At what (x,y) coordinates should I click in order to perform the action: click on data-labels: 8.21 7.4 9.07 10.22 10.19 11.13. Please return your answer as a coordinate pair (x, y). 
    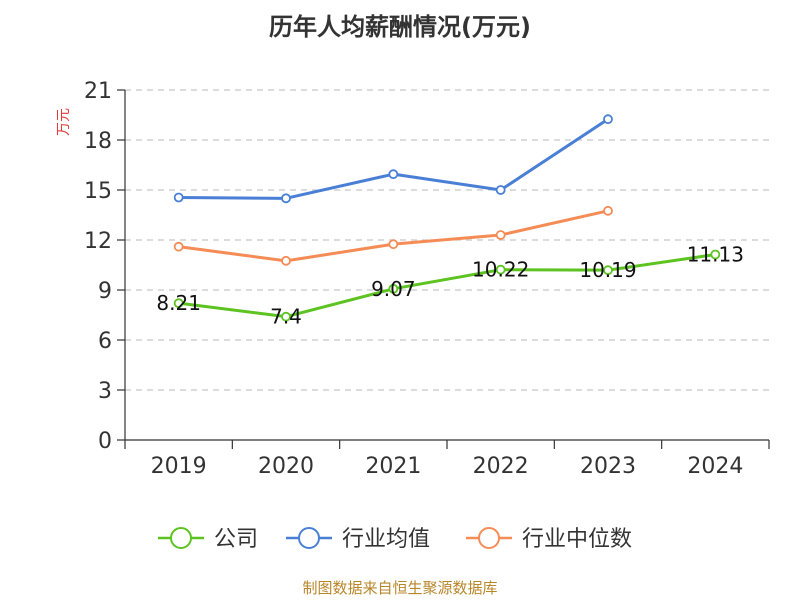
    Looking at the image, I should click on (450, 286).